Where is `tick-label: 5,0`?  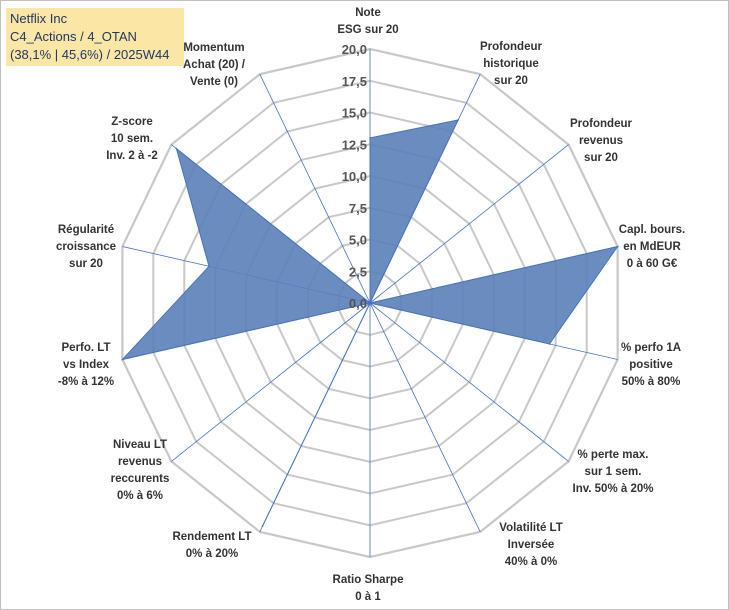 tick-label: 5,0 is located at coordinates (358, 240).